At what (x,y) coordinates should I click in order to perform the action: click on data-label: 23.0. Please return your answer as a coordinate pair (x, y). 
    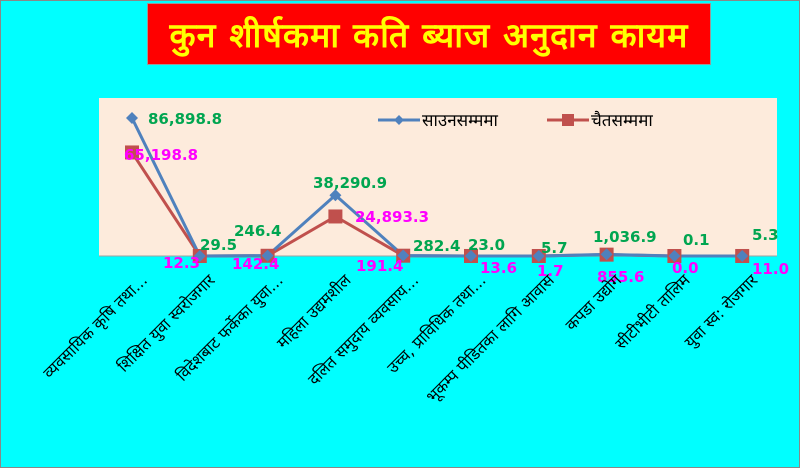
    Looking at the image, I should click on (486, 245).